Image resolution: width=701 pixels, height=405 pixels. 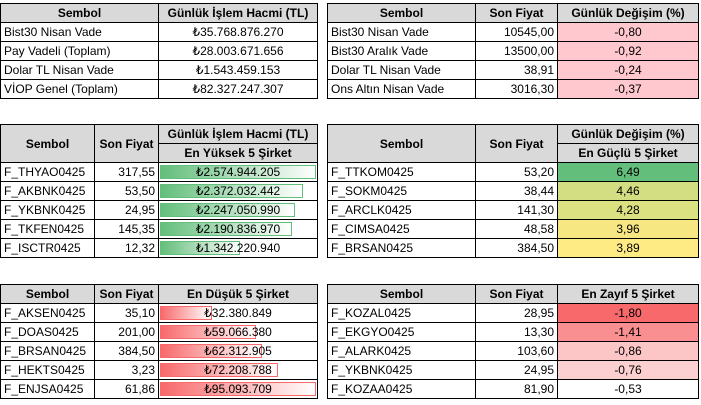 I want to click on table-row: F_BRSAN0425 384,50 3,89, so click(x=513, y=248).